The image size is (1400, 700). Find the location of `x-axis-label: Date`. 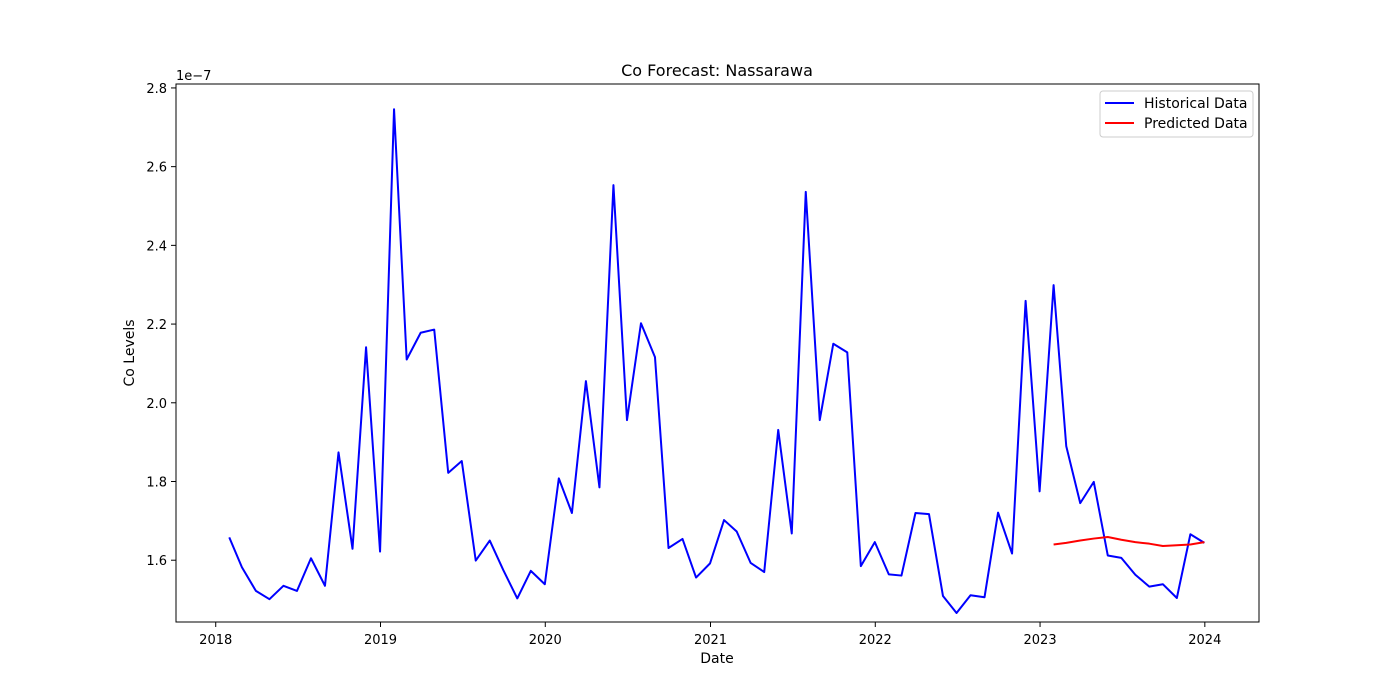

x-axis-label: Date is located at coordinates (716, 659).